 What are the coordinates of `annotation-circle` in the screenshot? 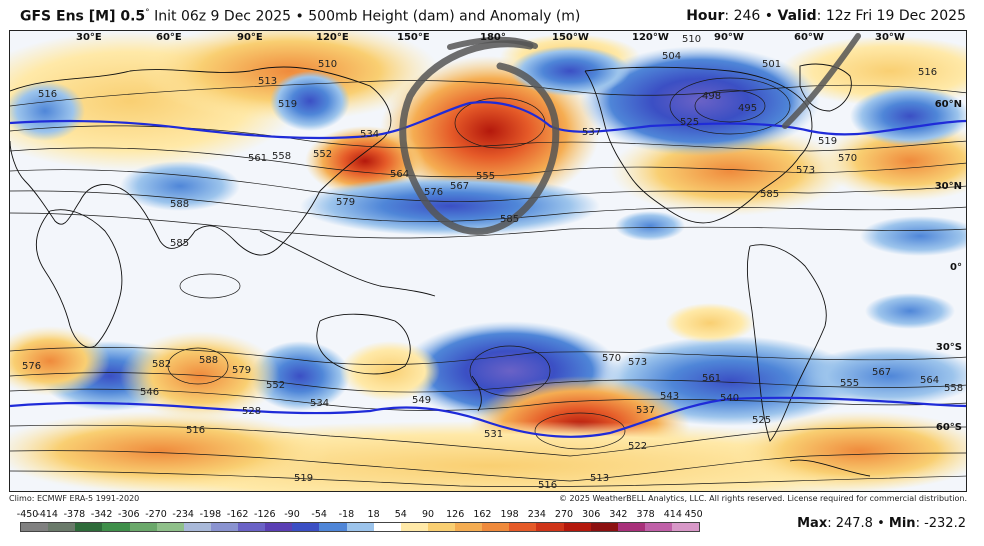 It's located at (479, 137).